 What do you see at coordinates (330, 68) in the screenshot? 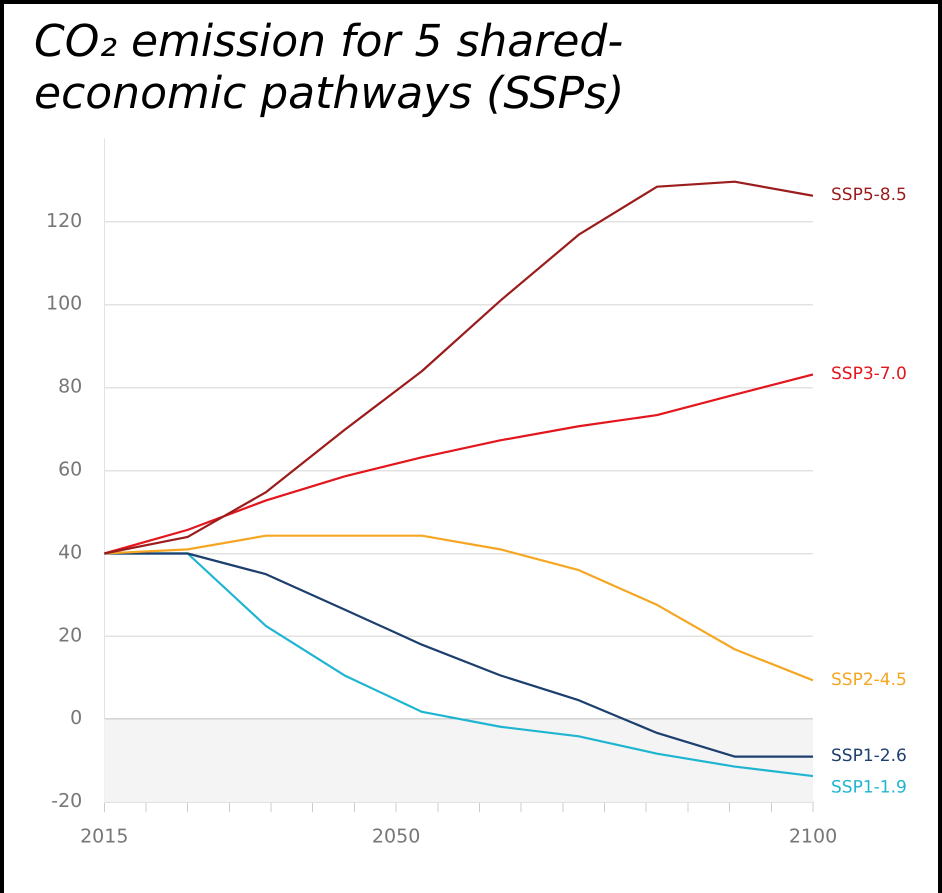
I see `chart-title: CO₂ emission for 5 shared-economic pathways (SSPs)` at bounding box center [330, 68].